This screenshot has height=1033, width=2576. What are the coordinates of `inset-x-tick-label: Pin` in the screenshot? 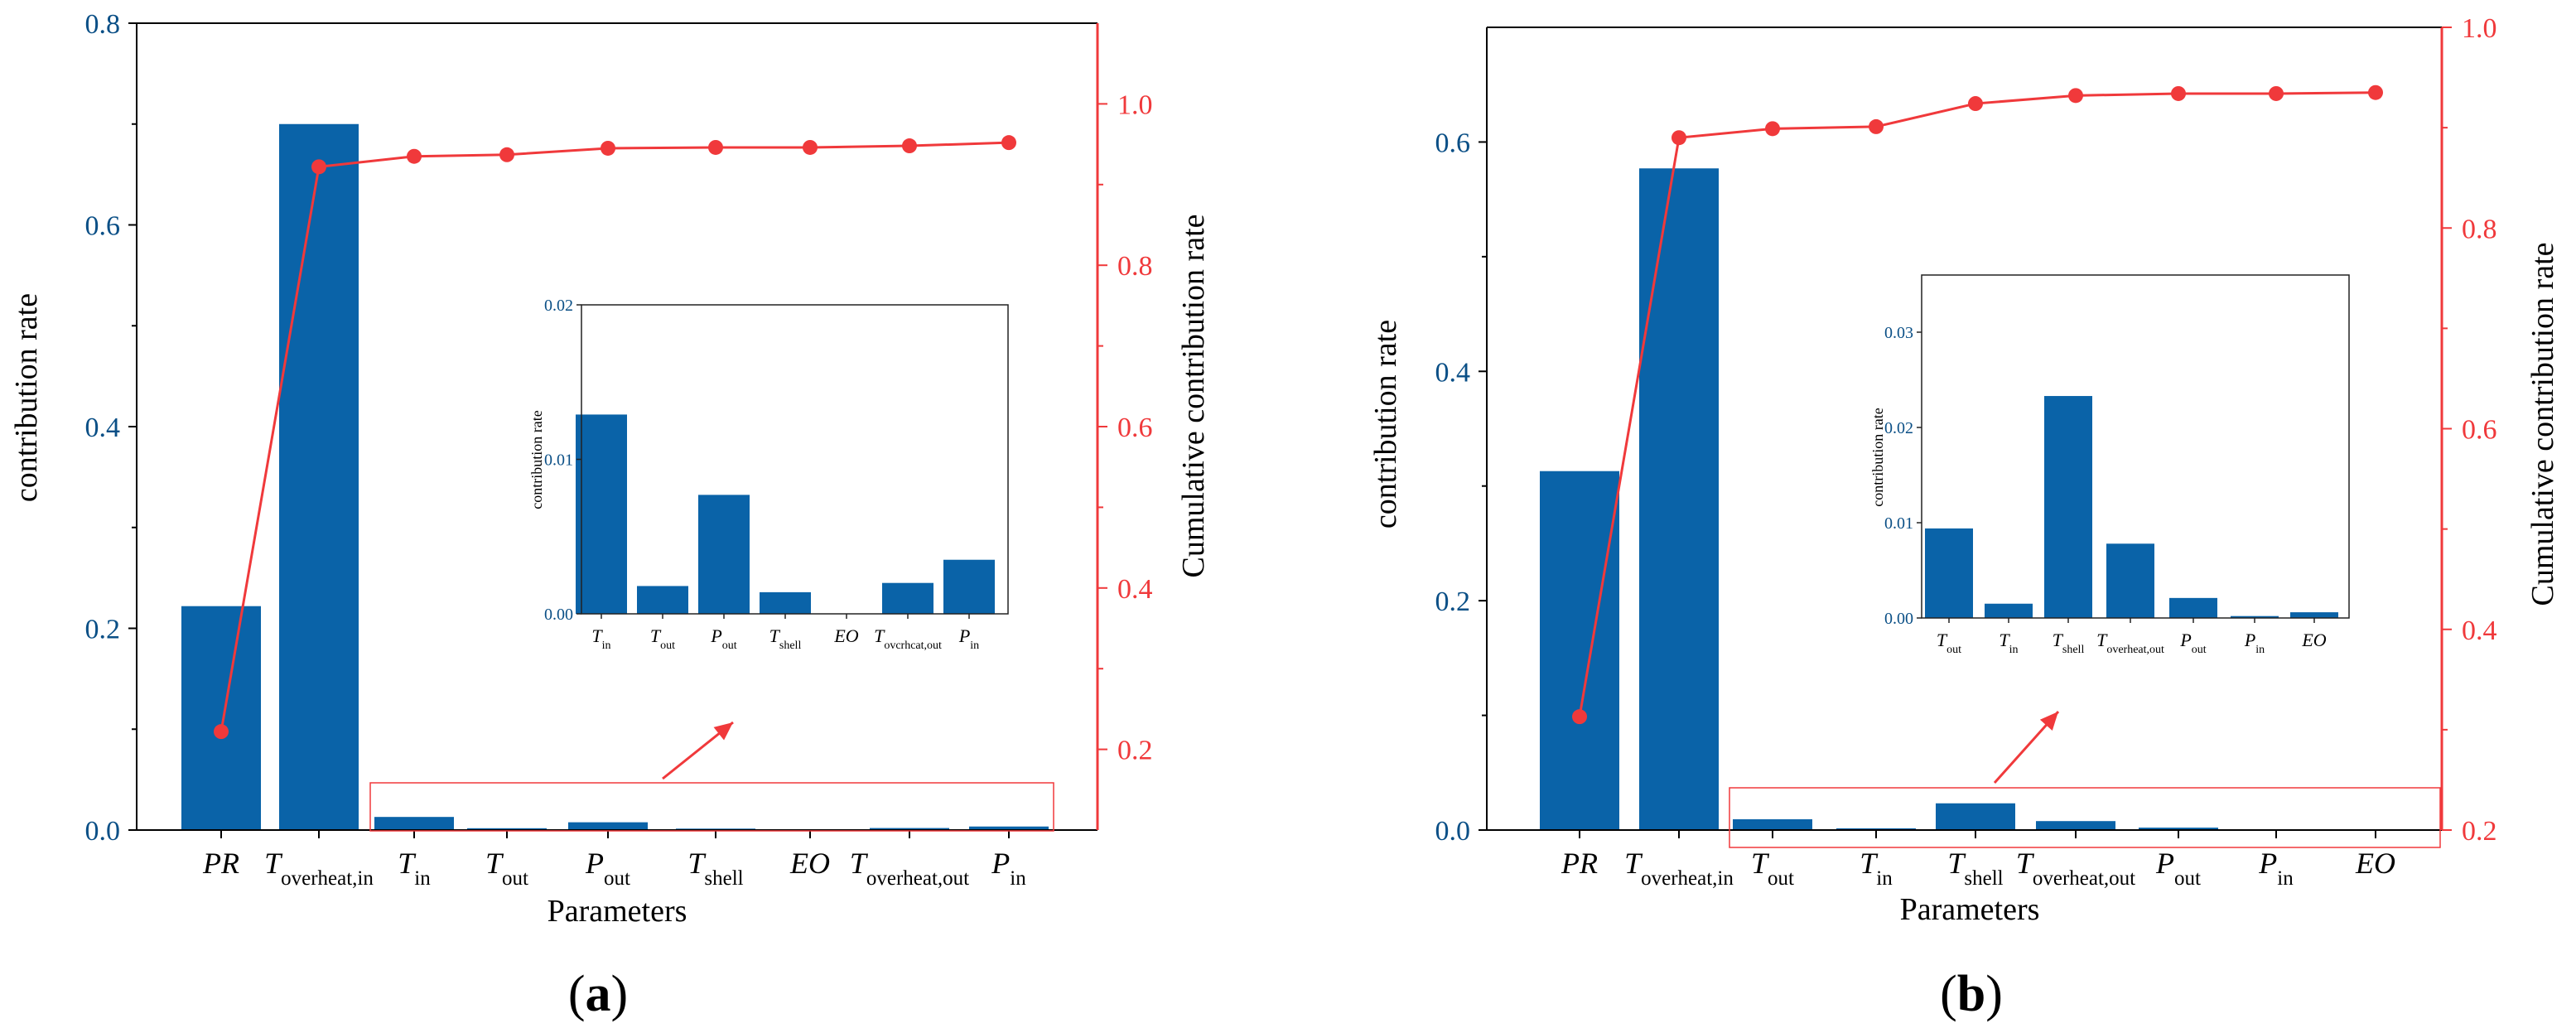 It's located at (968, 638).